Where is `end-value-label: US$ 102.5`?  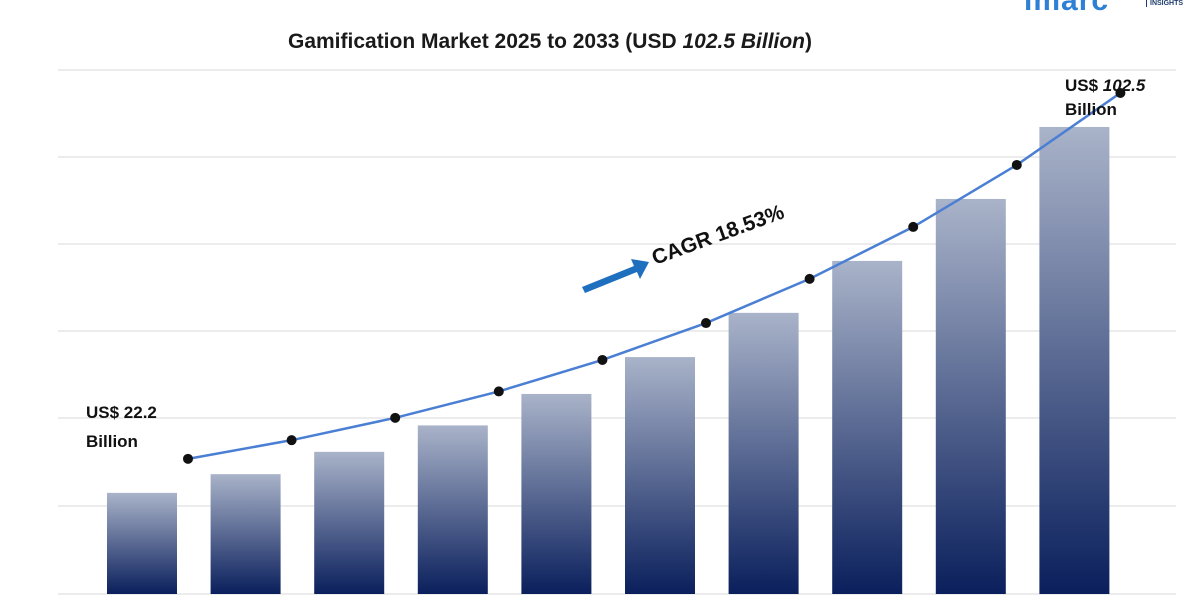 end-value-label: US$ 102.5 is located at coordinates (1105, 85).